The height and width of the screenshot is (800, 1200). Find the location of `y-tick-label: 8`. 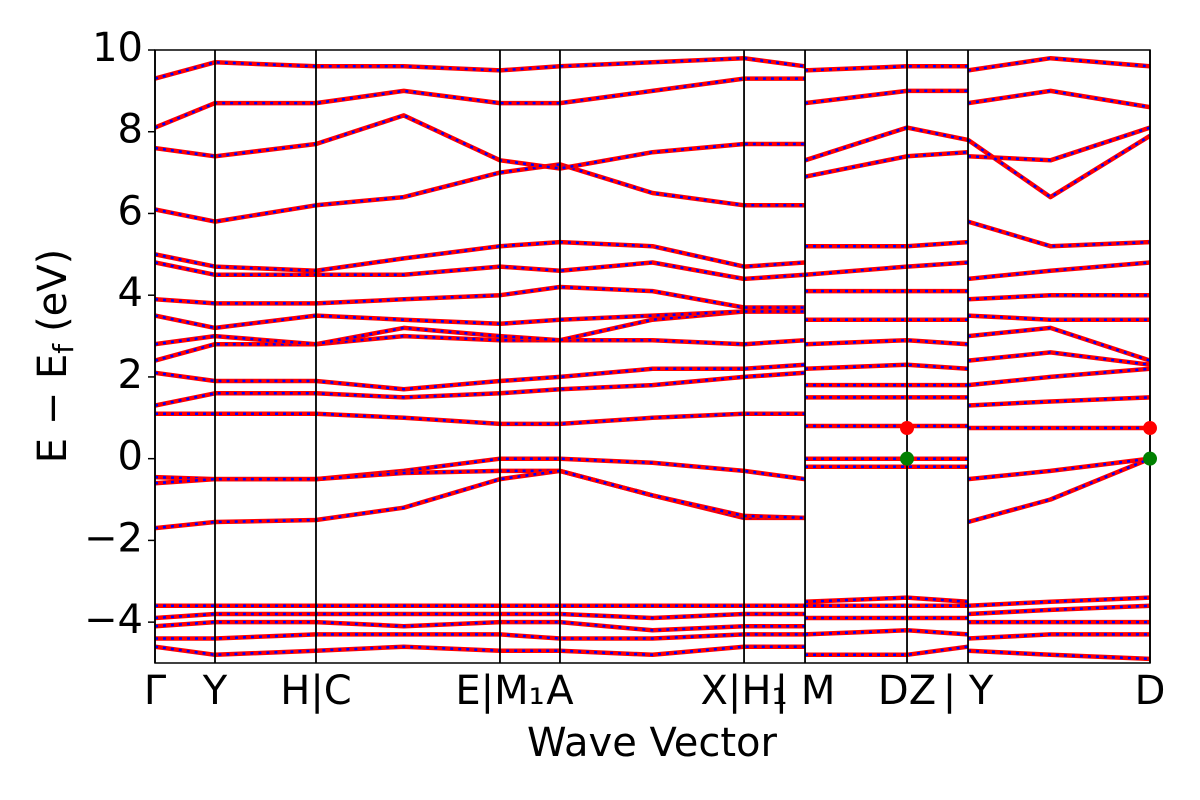

y-tick-label: 8 is located at coordinates (130, 130).